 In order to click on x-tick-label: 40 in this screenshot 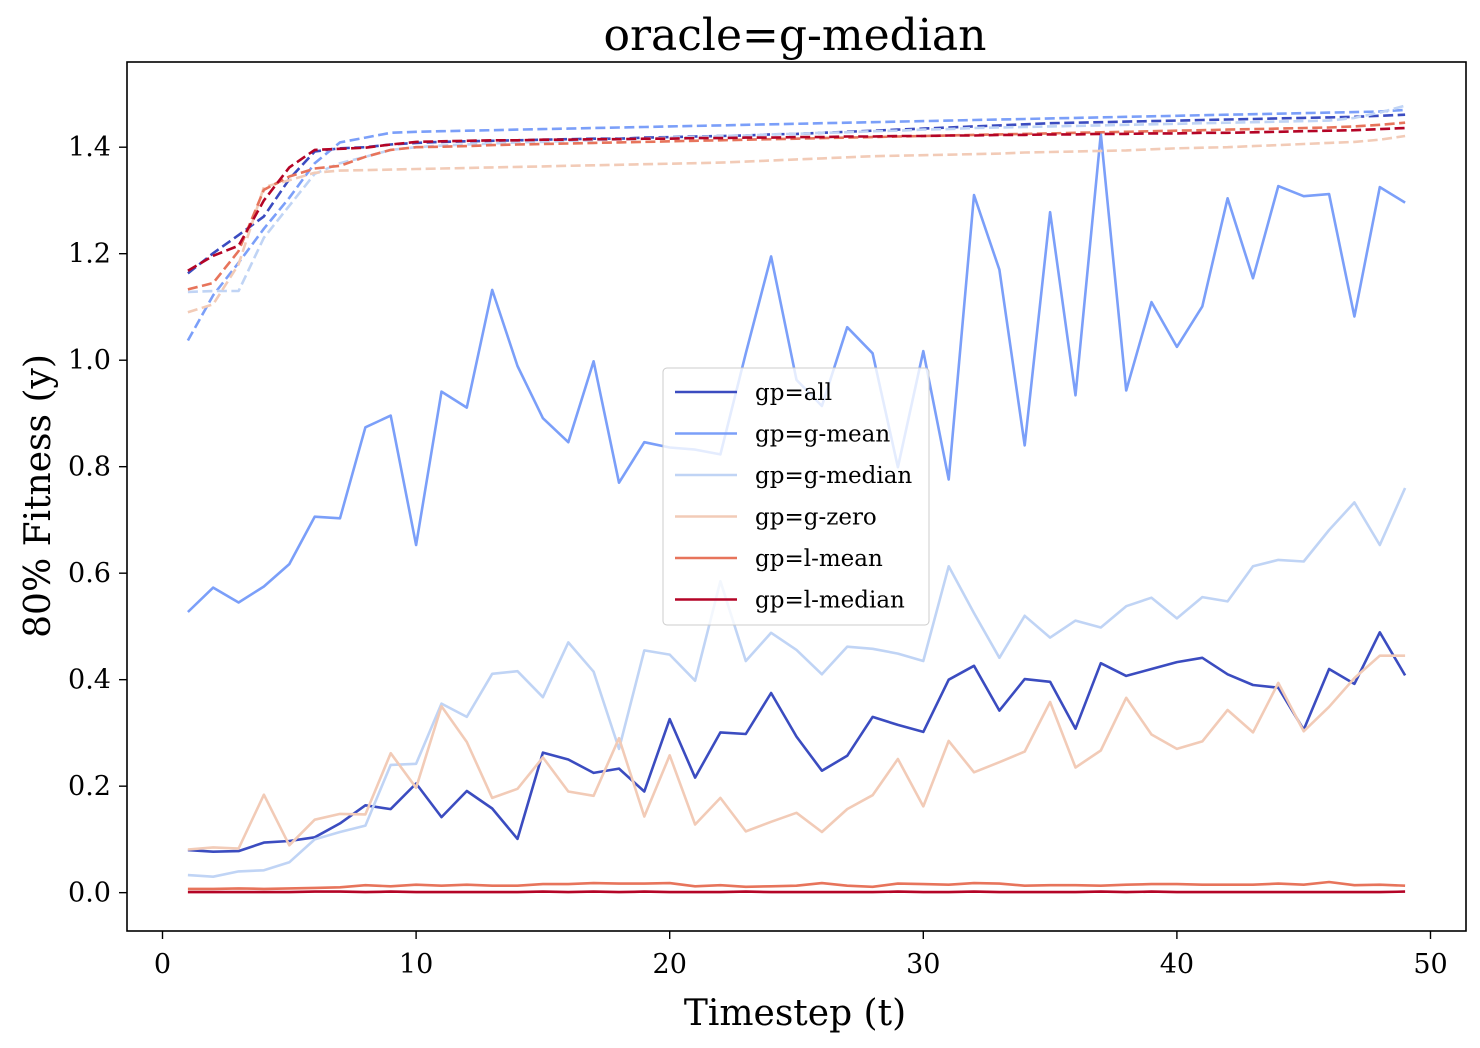, I will do `click(1177, 964)`.